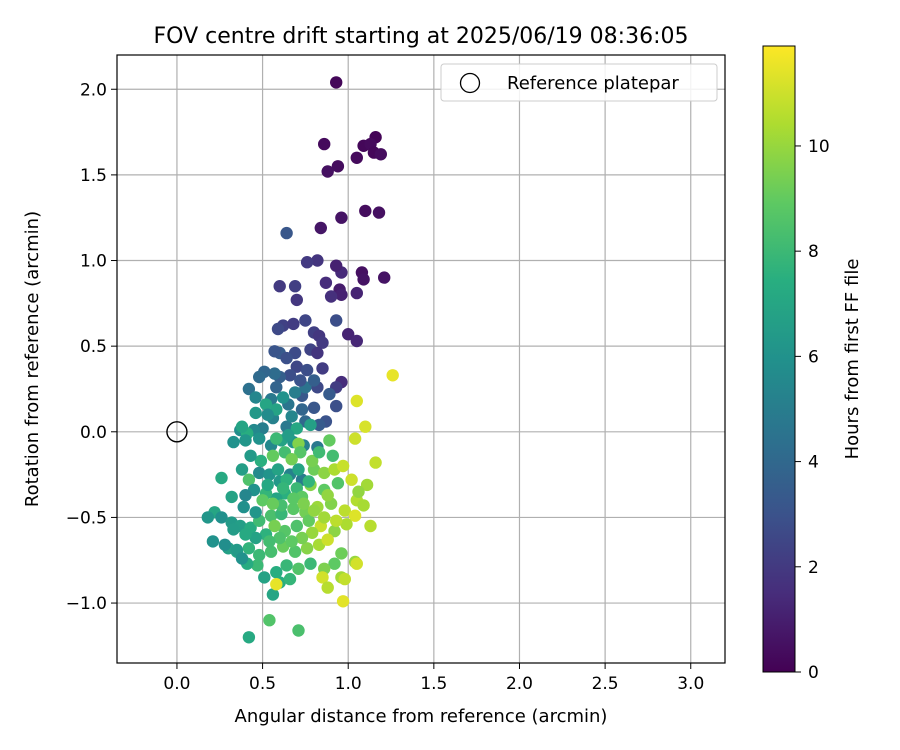  Describe the element at coordinates (470, 83) in the screenshot. I see `legend-reference-marker-icon` at that location.